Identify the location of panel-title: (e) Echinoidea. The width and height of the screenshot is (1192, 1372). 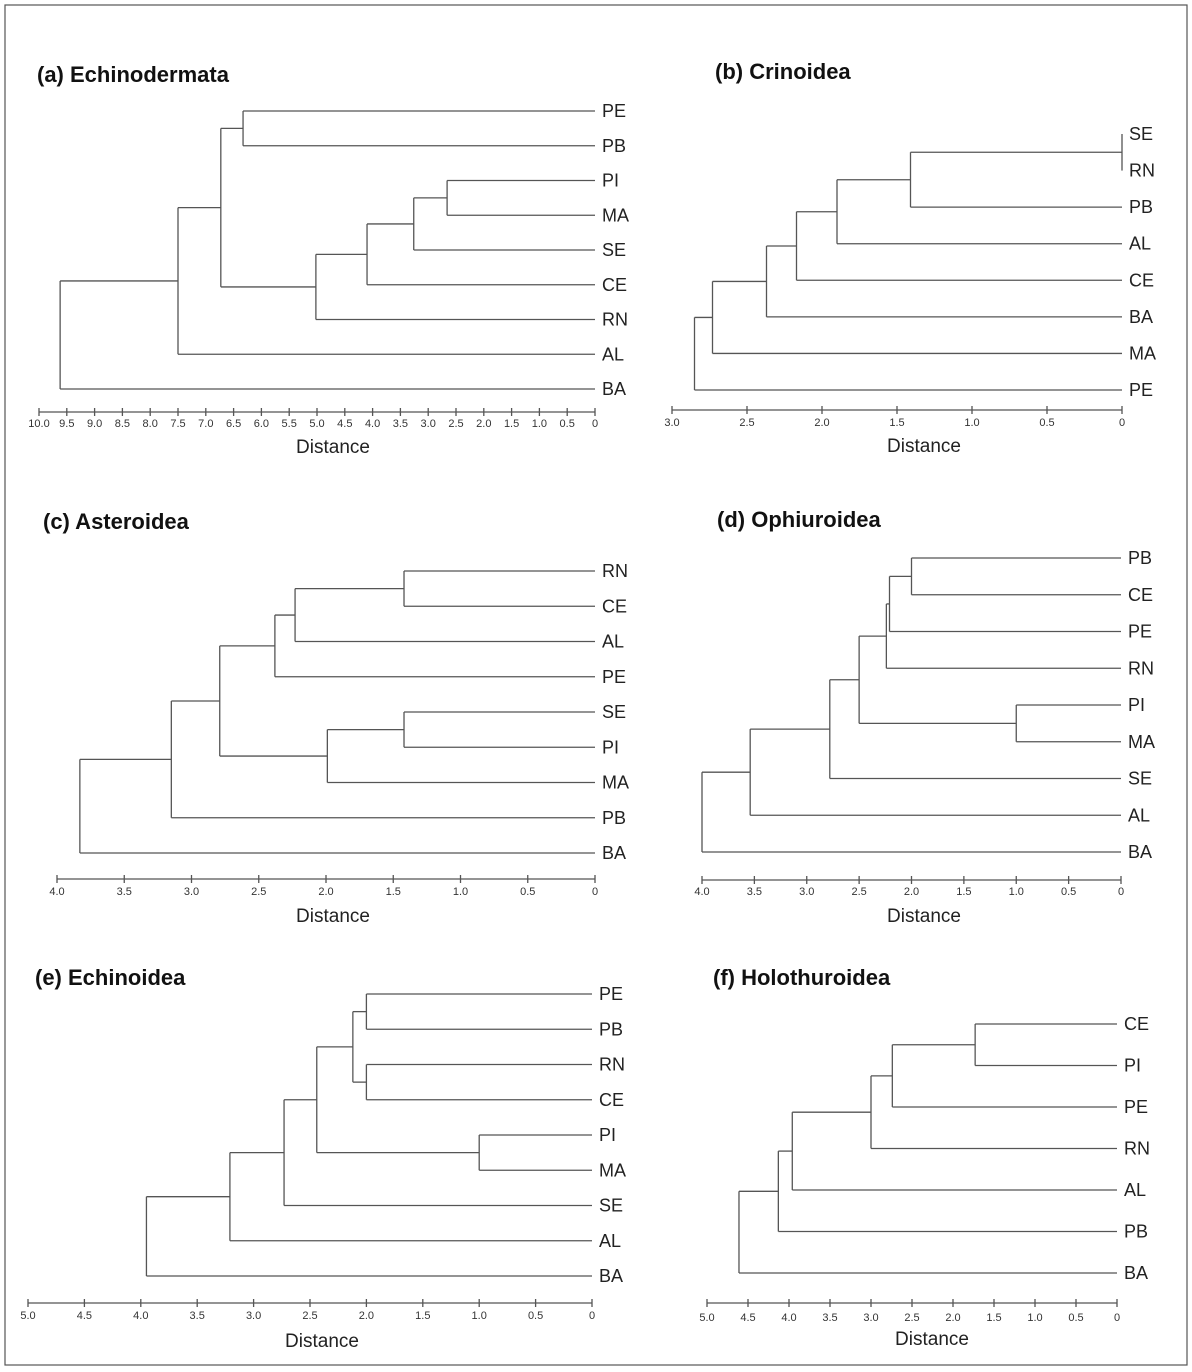
(110, 977).